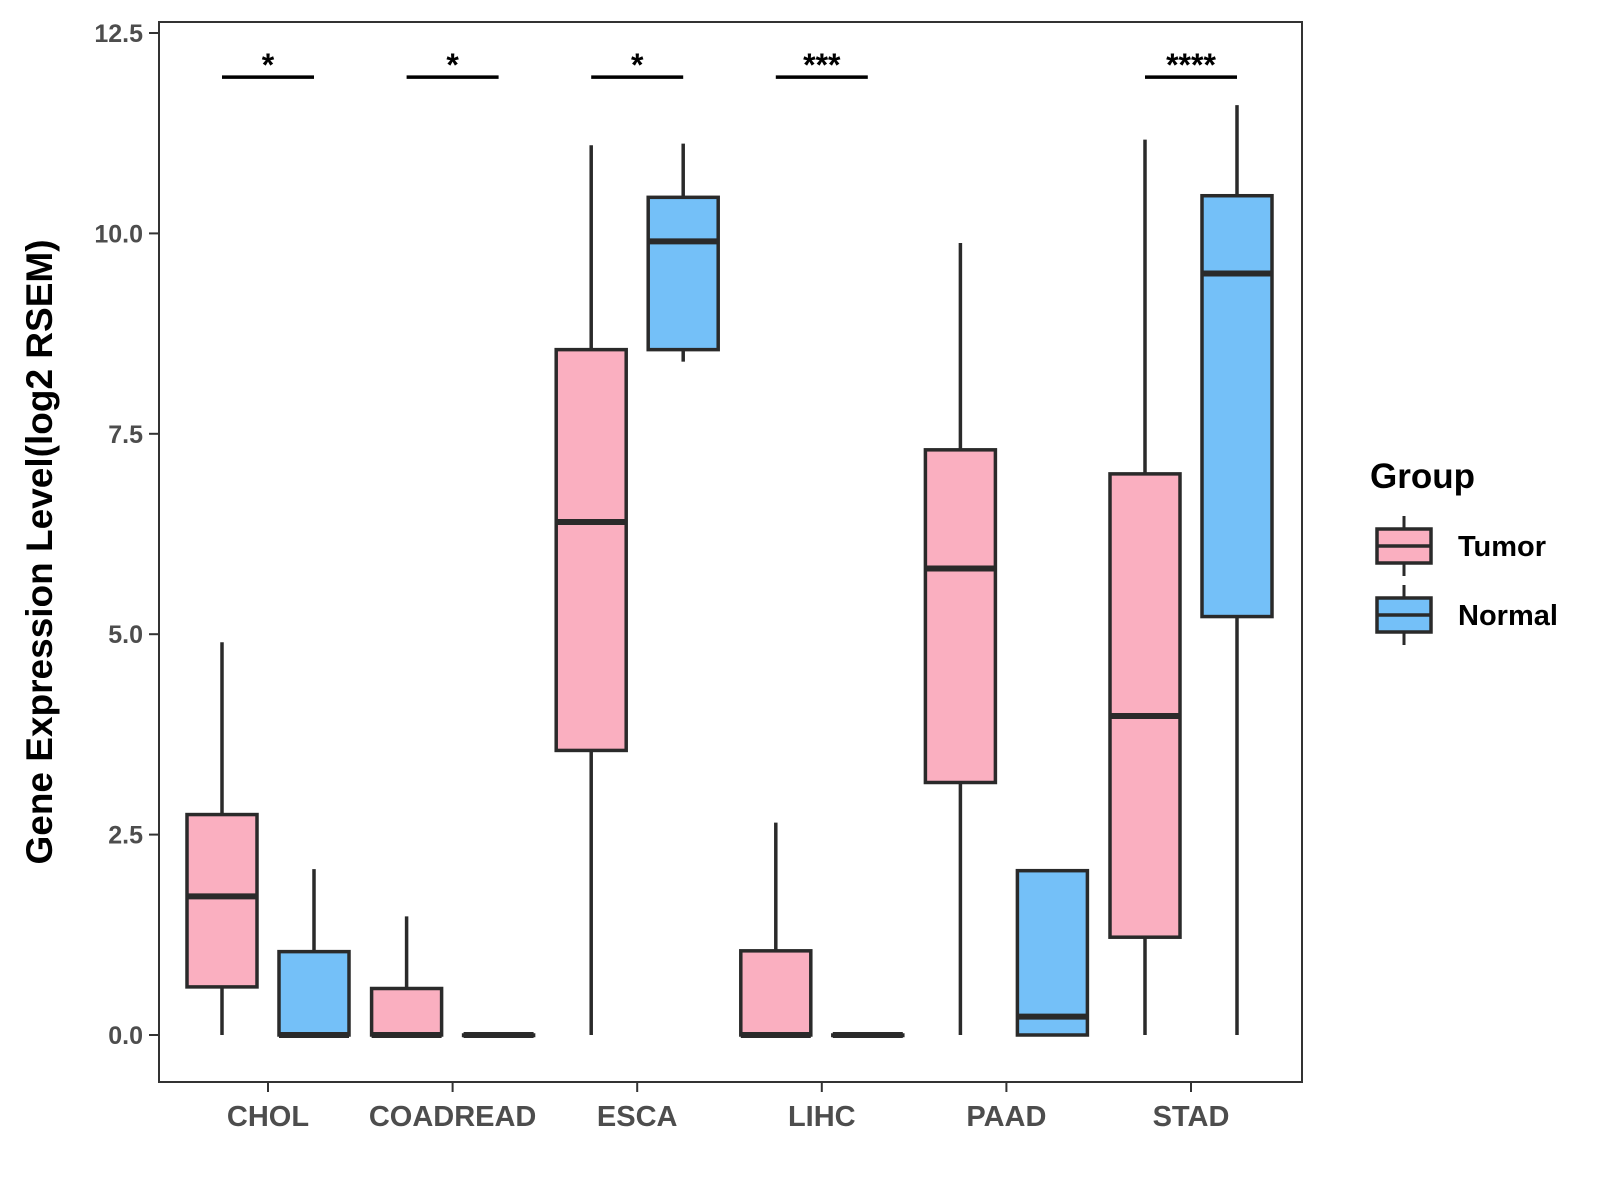  What do you see at coordinates (822, 65) in the screenshot?
I see `significance-label-lihc: ***` at bounding box center [822, 65].